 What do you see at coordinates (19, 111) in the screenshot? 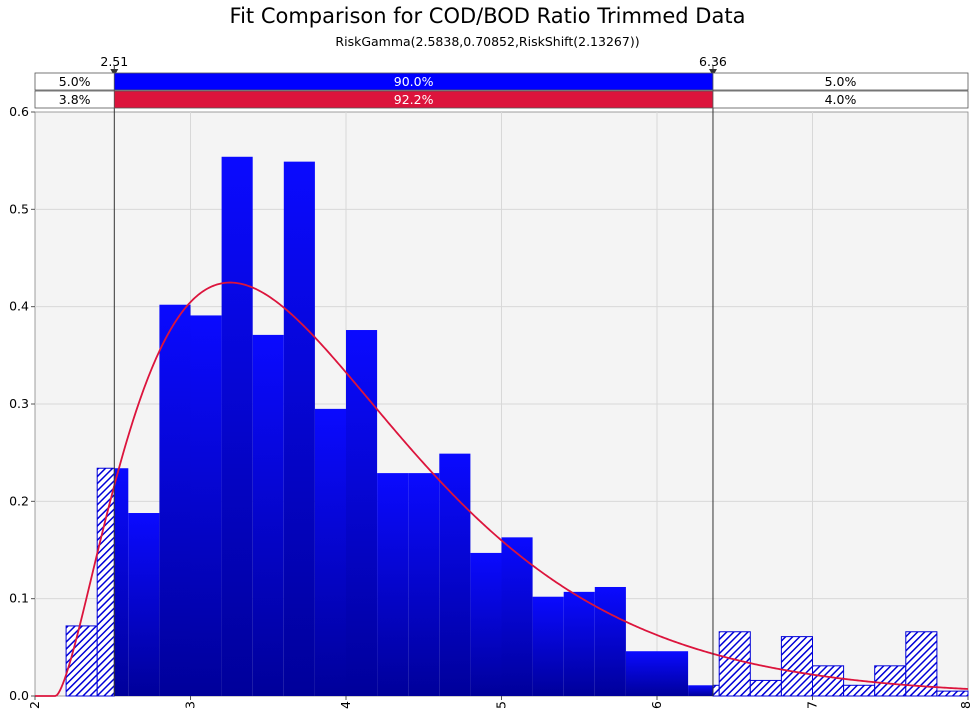
I see `y-tick-label: 0.6` at bounding box center [19, 111].